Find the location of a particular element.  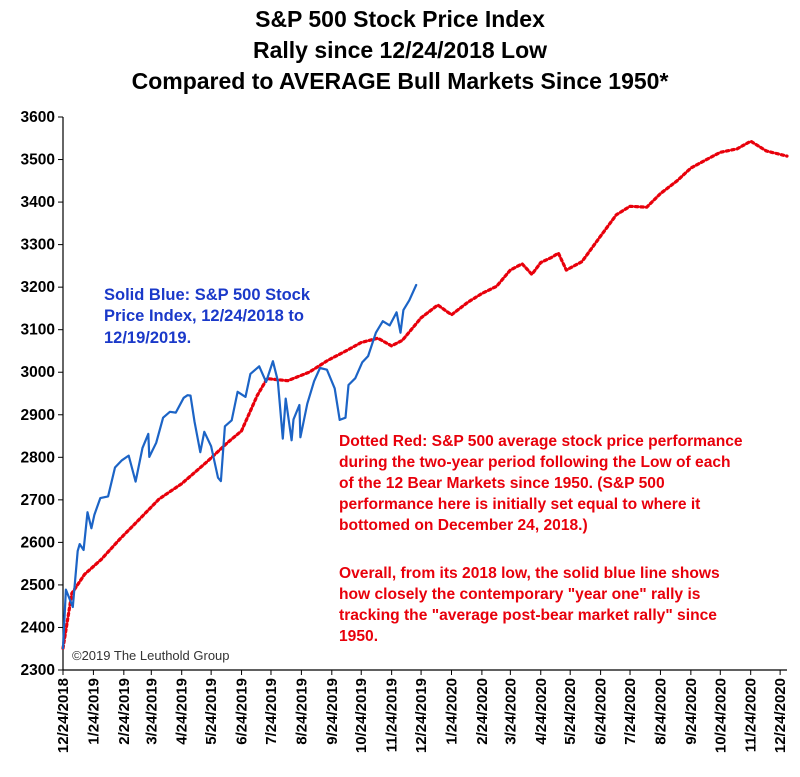

y-tick-label: 2900 is located at coordinates (38, 415).